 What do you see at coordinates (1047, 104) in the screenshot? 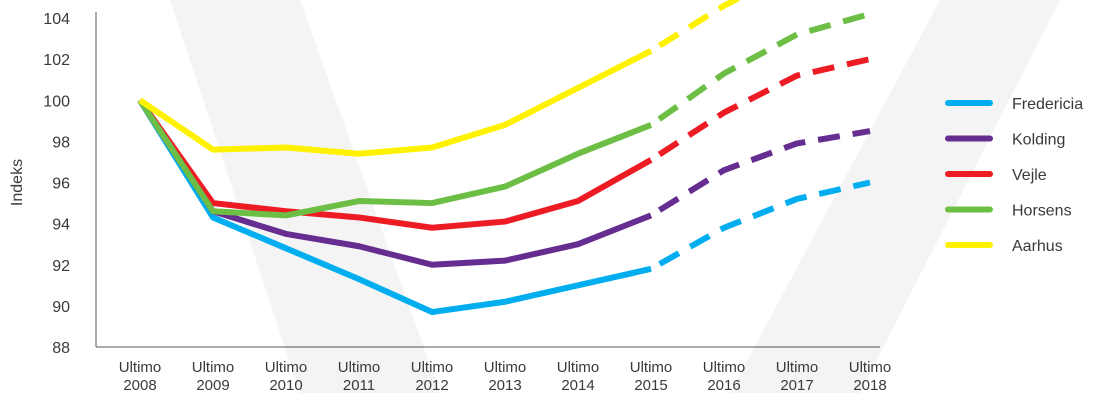
I see `legend-label: Fredericia` at bounding box center [1047, 104].